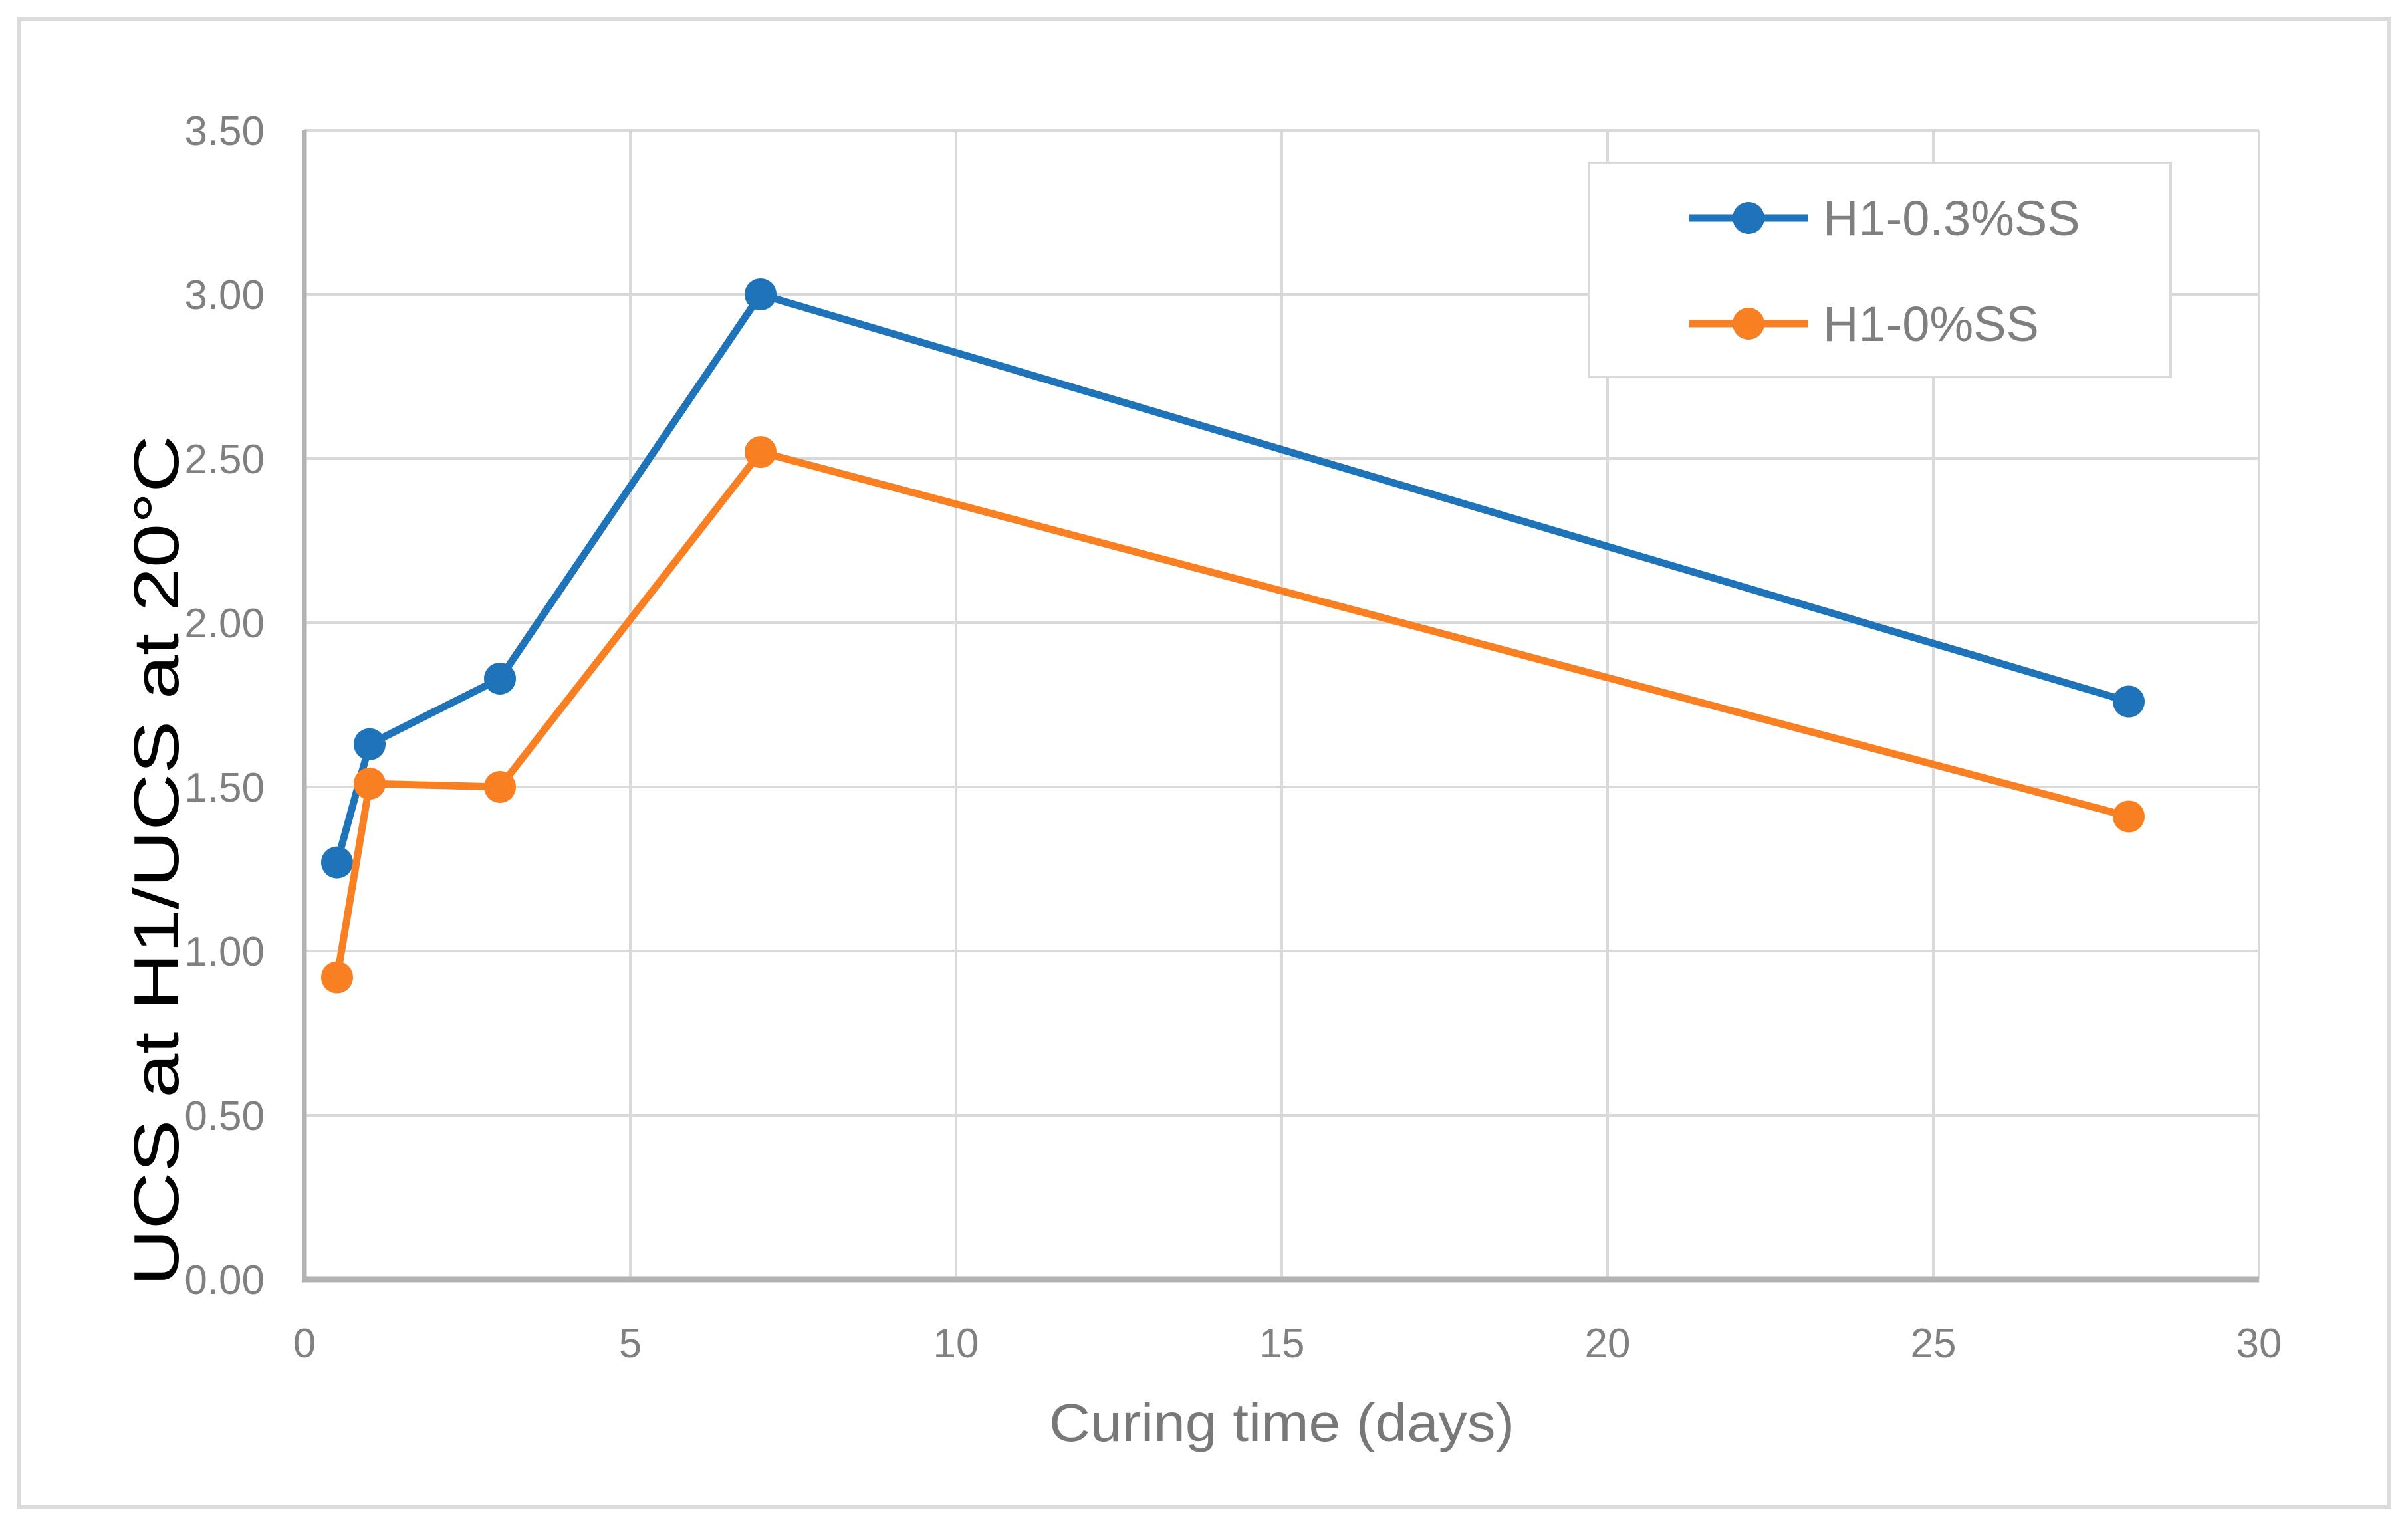 This screenshot has height=1526, width=2408. What do you see at coordinates (156, 861) in the screenshot?
I see `y-axis-title: UCS at H1/UCS at 20°C` at bounding box center [156, 861].